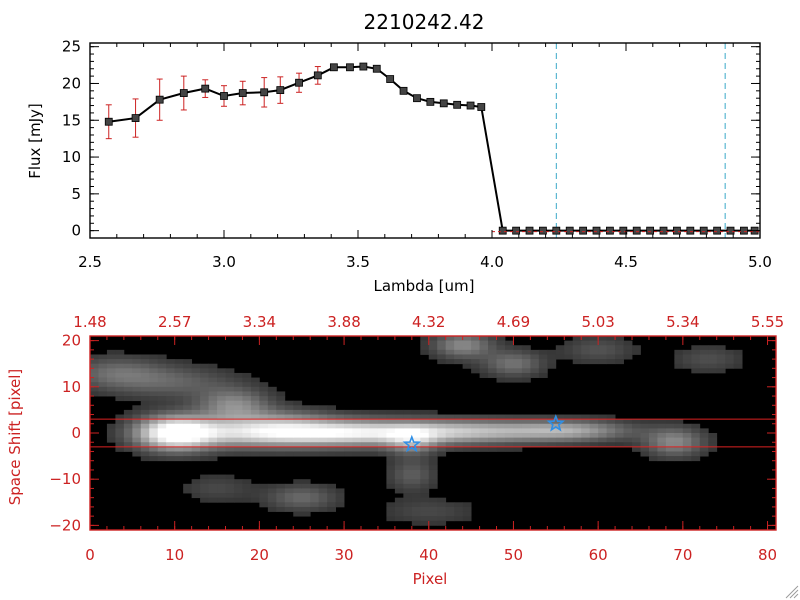  Describe the element at coordinates (428, 555) in the screenshot. I see `x-tick-label: 40` at that location.